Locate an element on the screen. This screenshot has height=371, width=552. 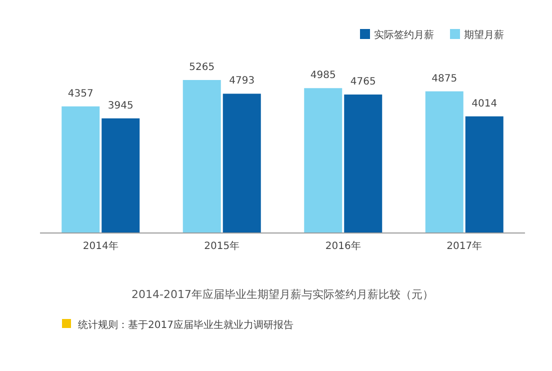
data-label: 4014 is located at coordinates (485, 104).